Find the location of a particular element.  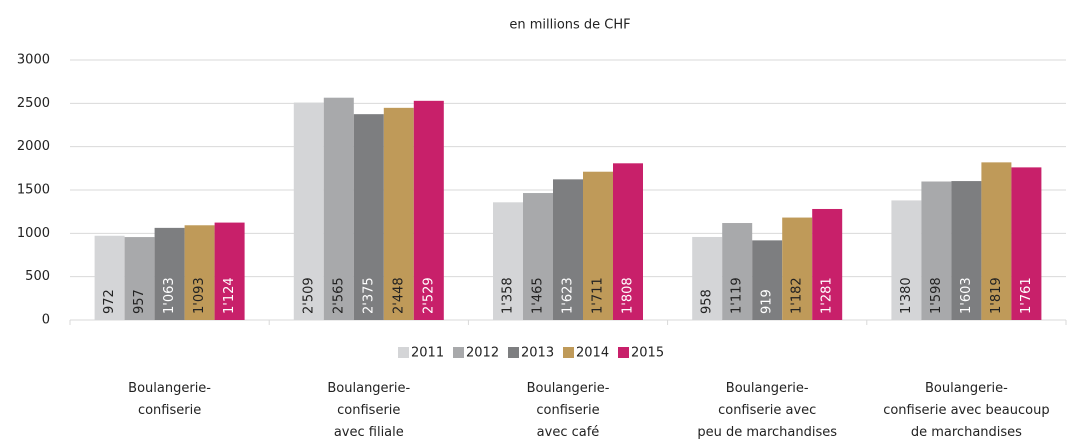

data-label: 1'819 is located at coordinates (996, 295).